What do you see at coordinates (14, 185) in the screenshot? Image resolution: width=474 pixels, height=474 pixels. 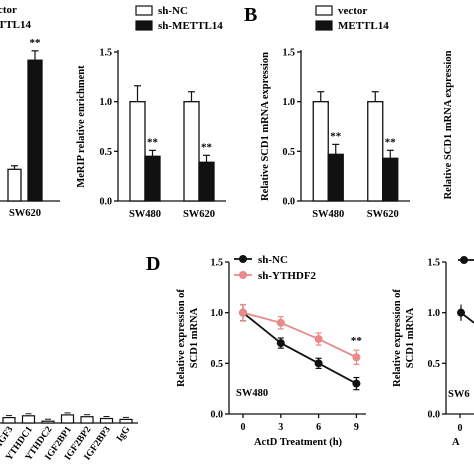 I see `A-left-bar-open` at bounding box center [14, 185].